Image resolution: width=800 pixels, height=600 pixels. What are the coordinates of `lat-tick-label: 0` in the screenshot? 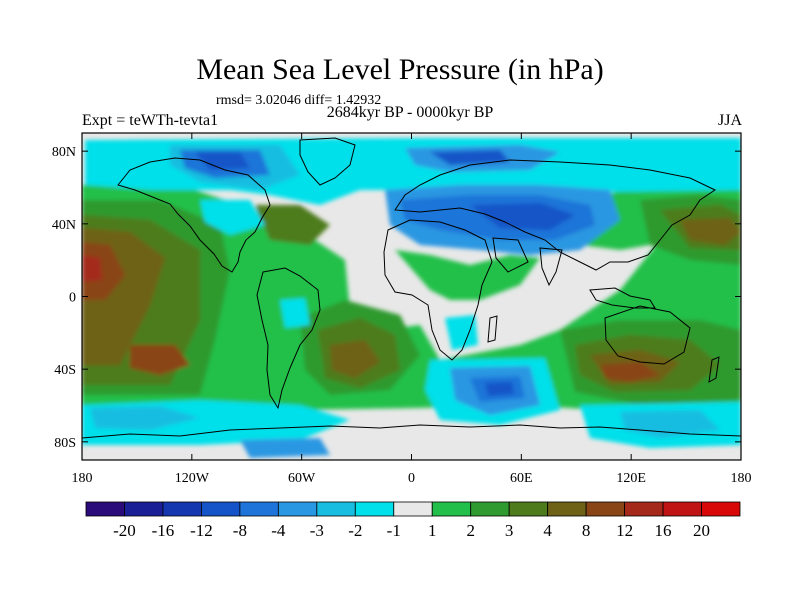 It's located at (72, 298).